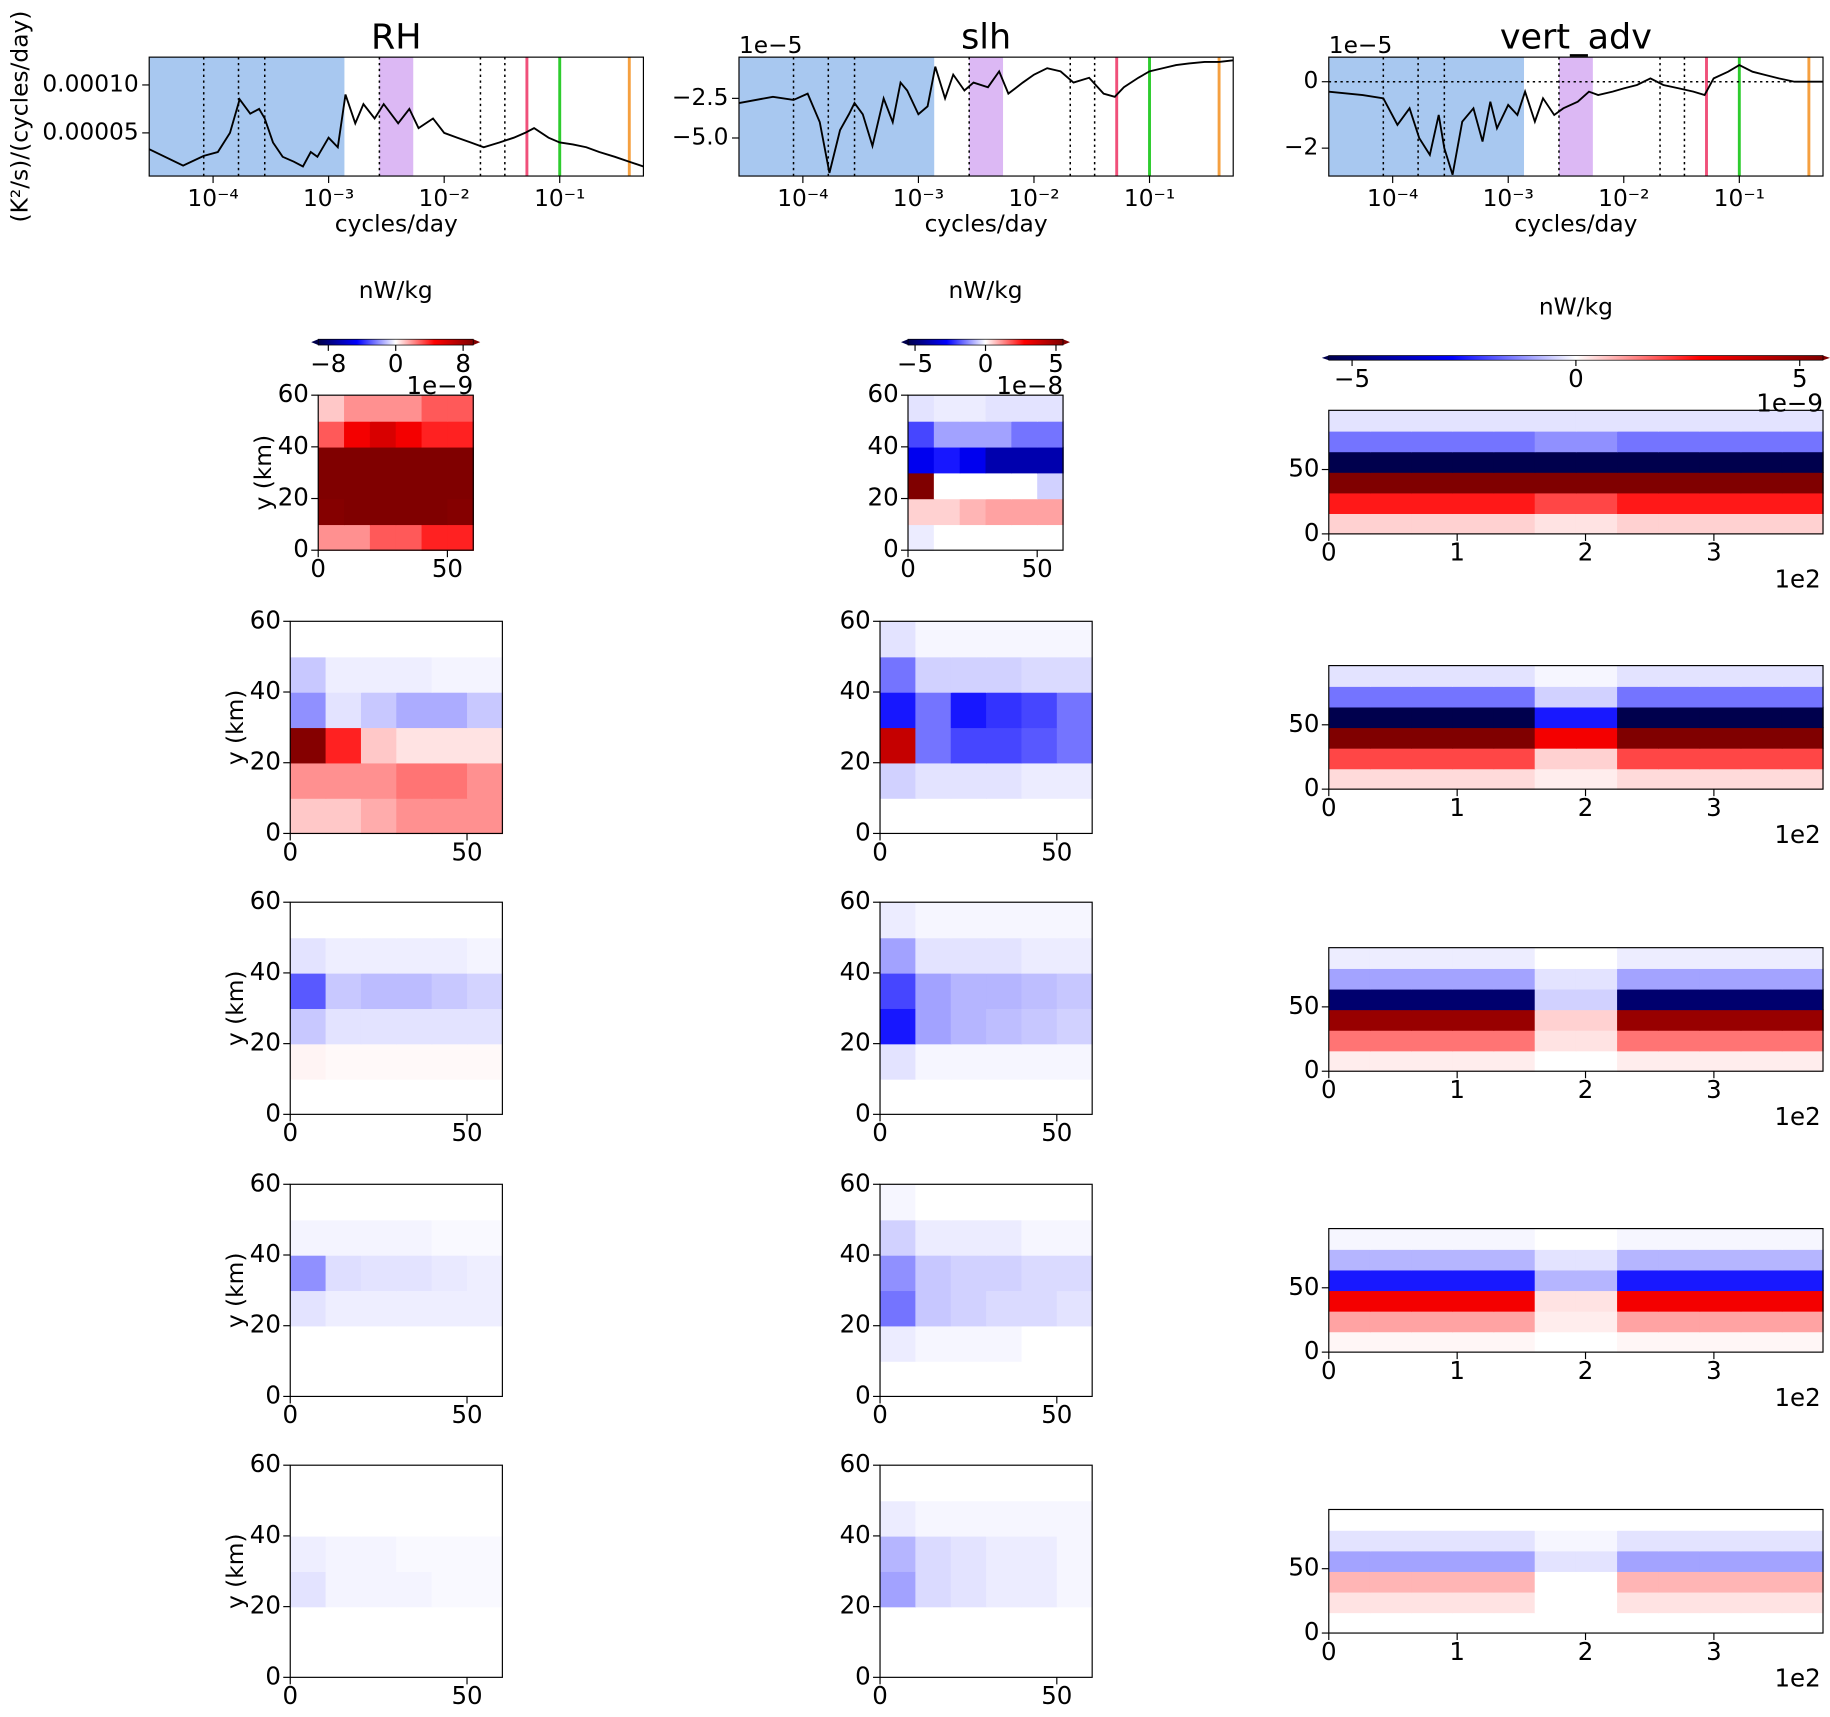 The width and height of the screenshot is (1830, 1717). Describe the element at coordinates (265, 761) in the screenshot. I see `y-tick-label: 20` at that location.